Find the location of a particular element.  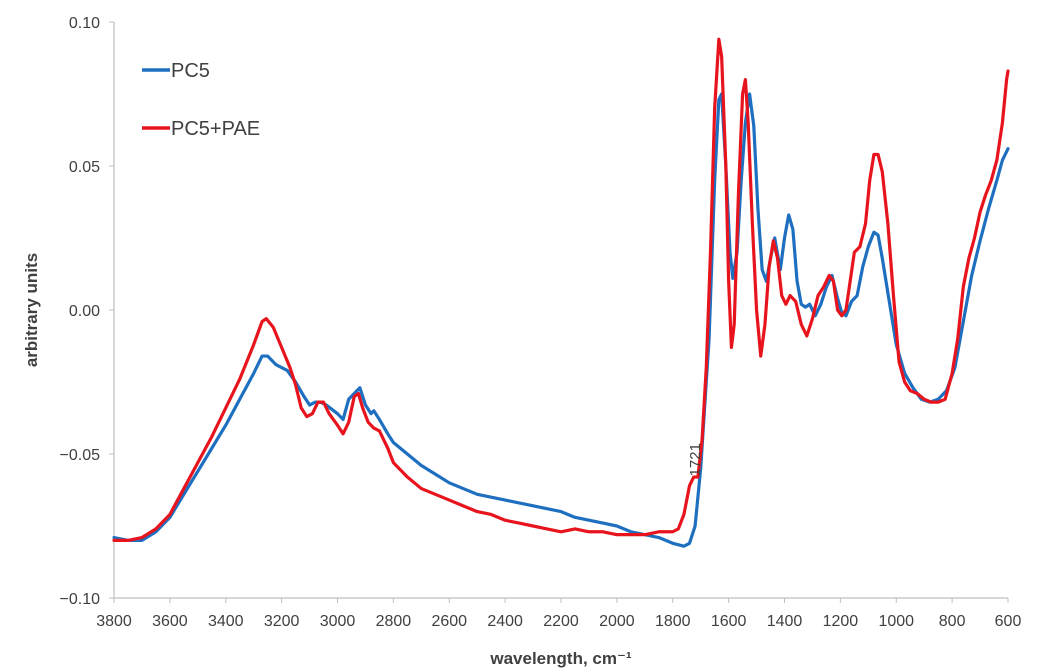

x-tick-label: 1800 is located at coordinates (673, 621).